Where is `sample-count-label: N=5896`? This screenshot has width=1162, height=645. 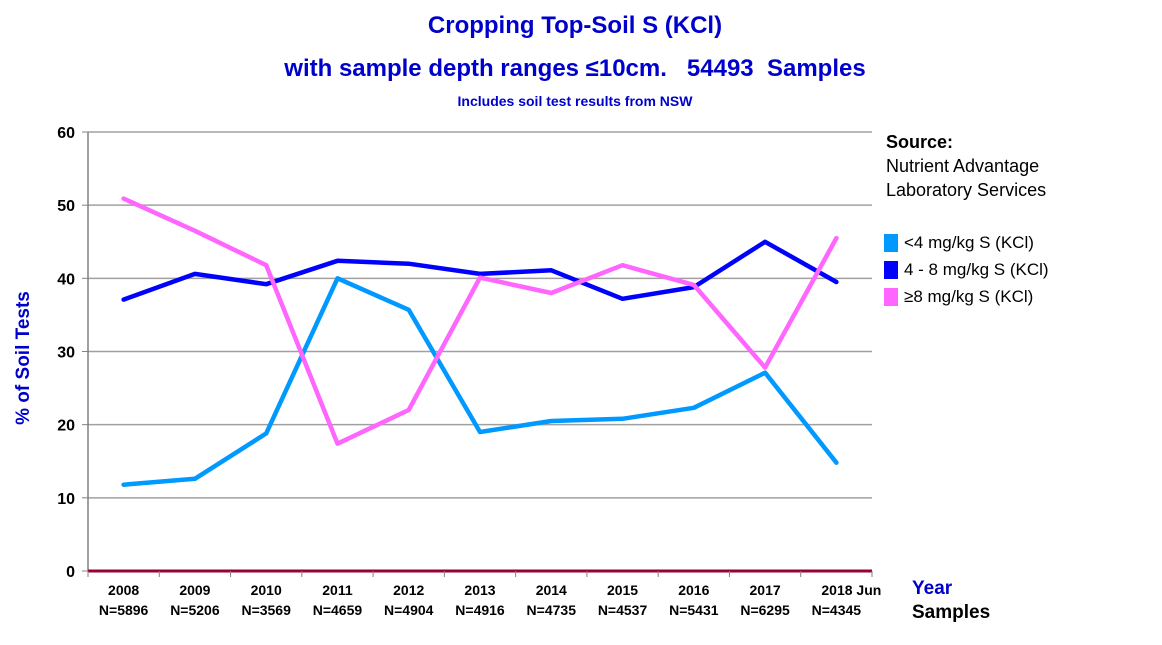
sample-count-label: N=5896 is located at coordinates (124, 610).